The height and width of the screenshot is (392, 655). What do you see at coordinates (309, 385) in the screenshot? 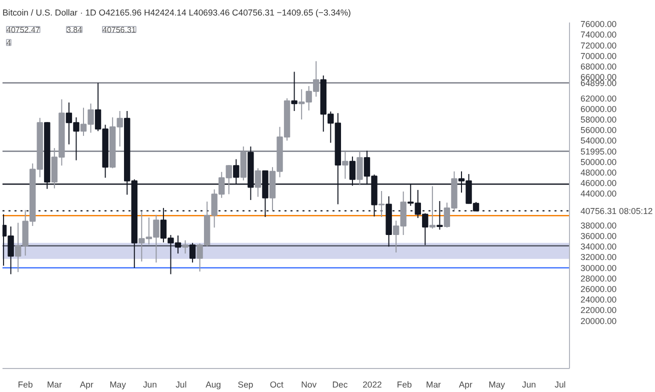
I see `x-tick-label: Nov` at bounding box center [309, 385].